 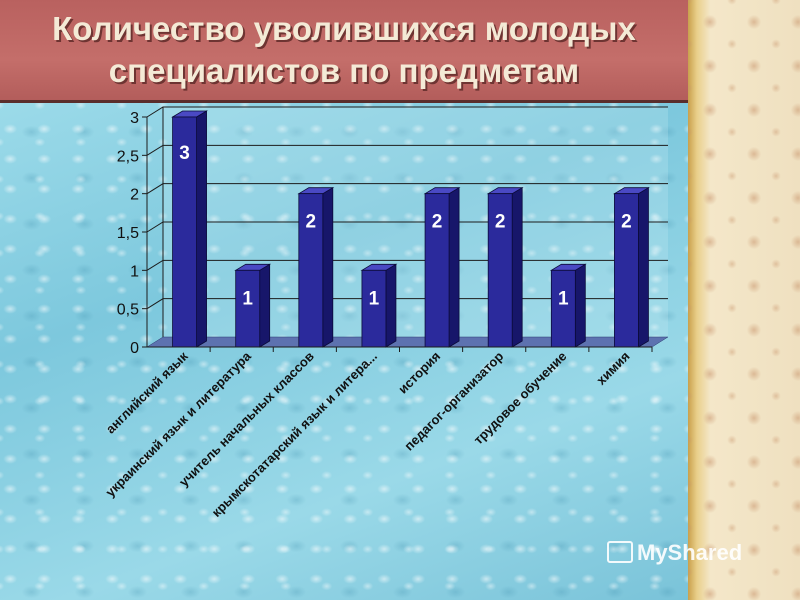 I want to click on chart-floor, so click(x=407, y=342).